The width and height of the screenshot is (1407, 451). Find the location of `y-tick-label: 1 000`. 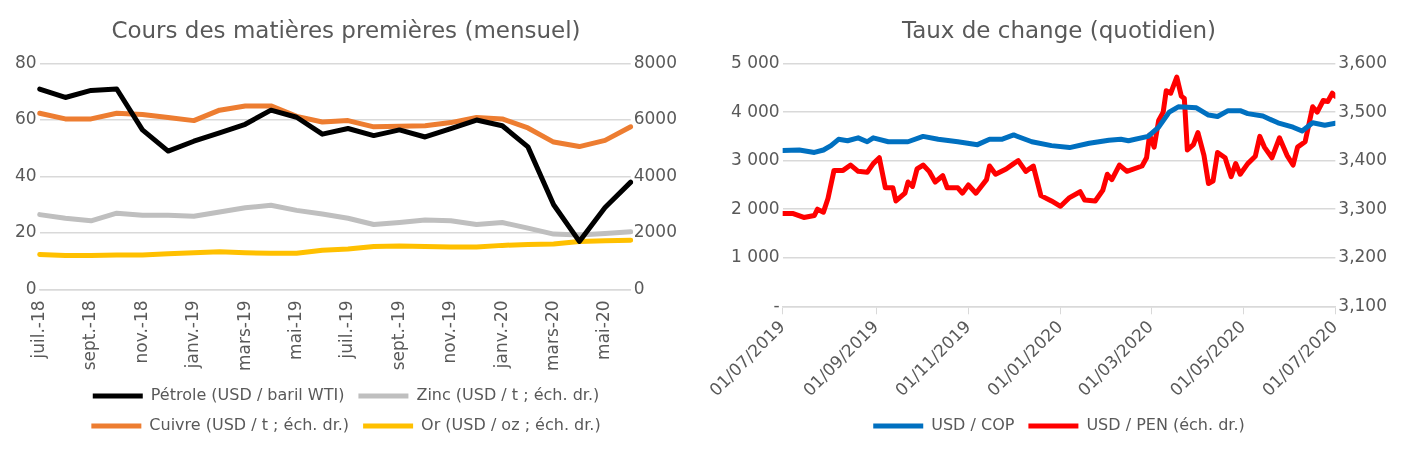

y-tick-label: 1 000 is located at coordinates (755, 256).